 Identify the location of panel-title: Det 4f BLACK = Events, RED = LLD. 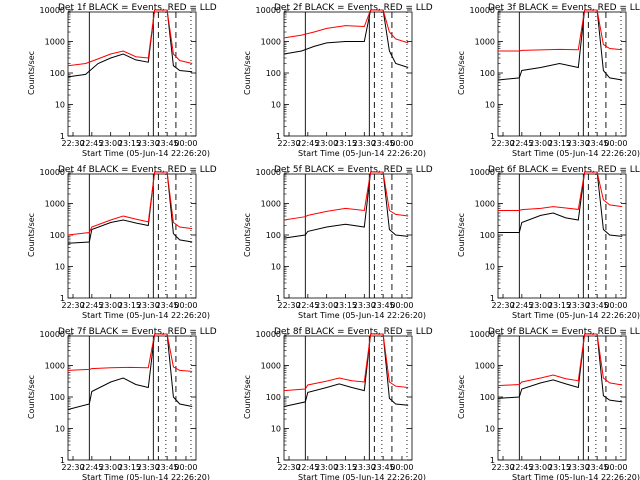
(137, 170).